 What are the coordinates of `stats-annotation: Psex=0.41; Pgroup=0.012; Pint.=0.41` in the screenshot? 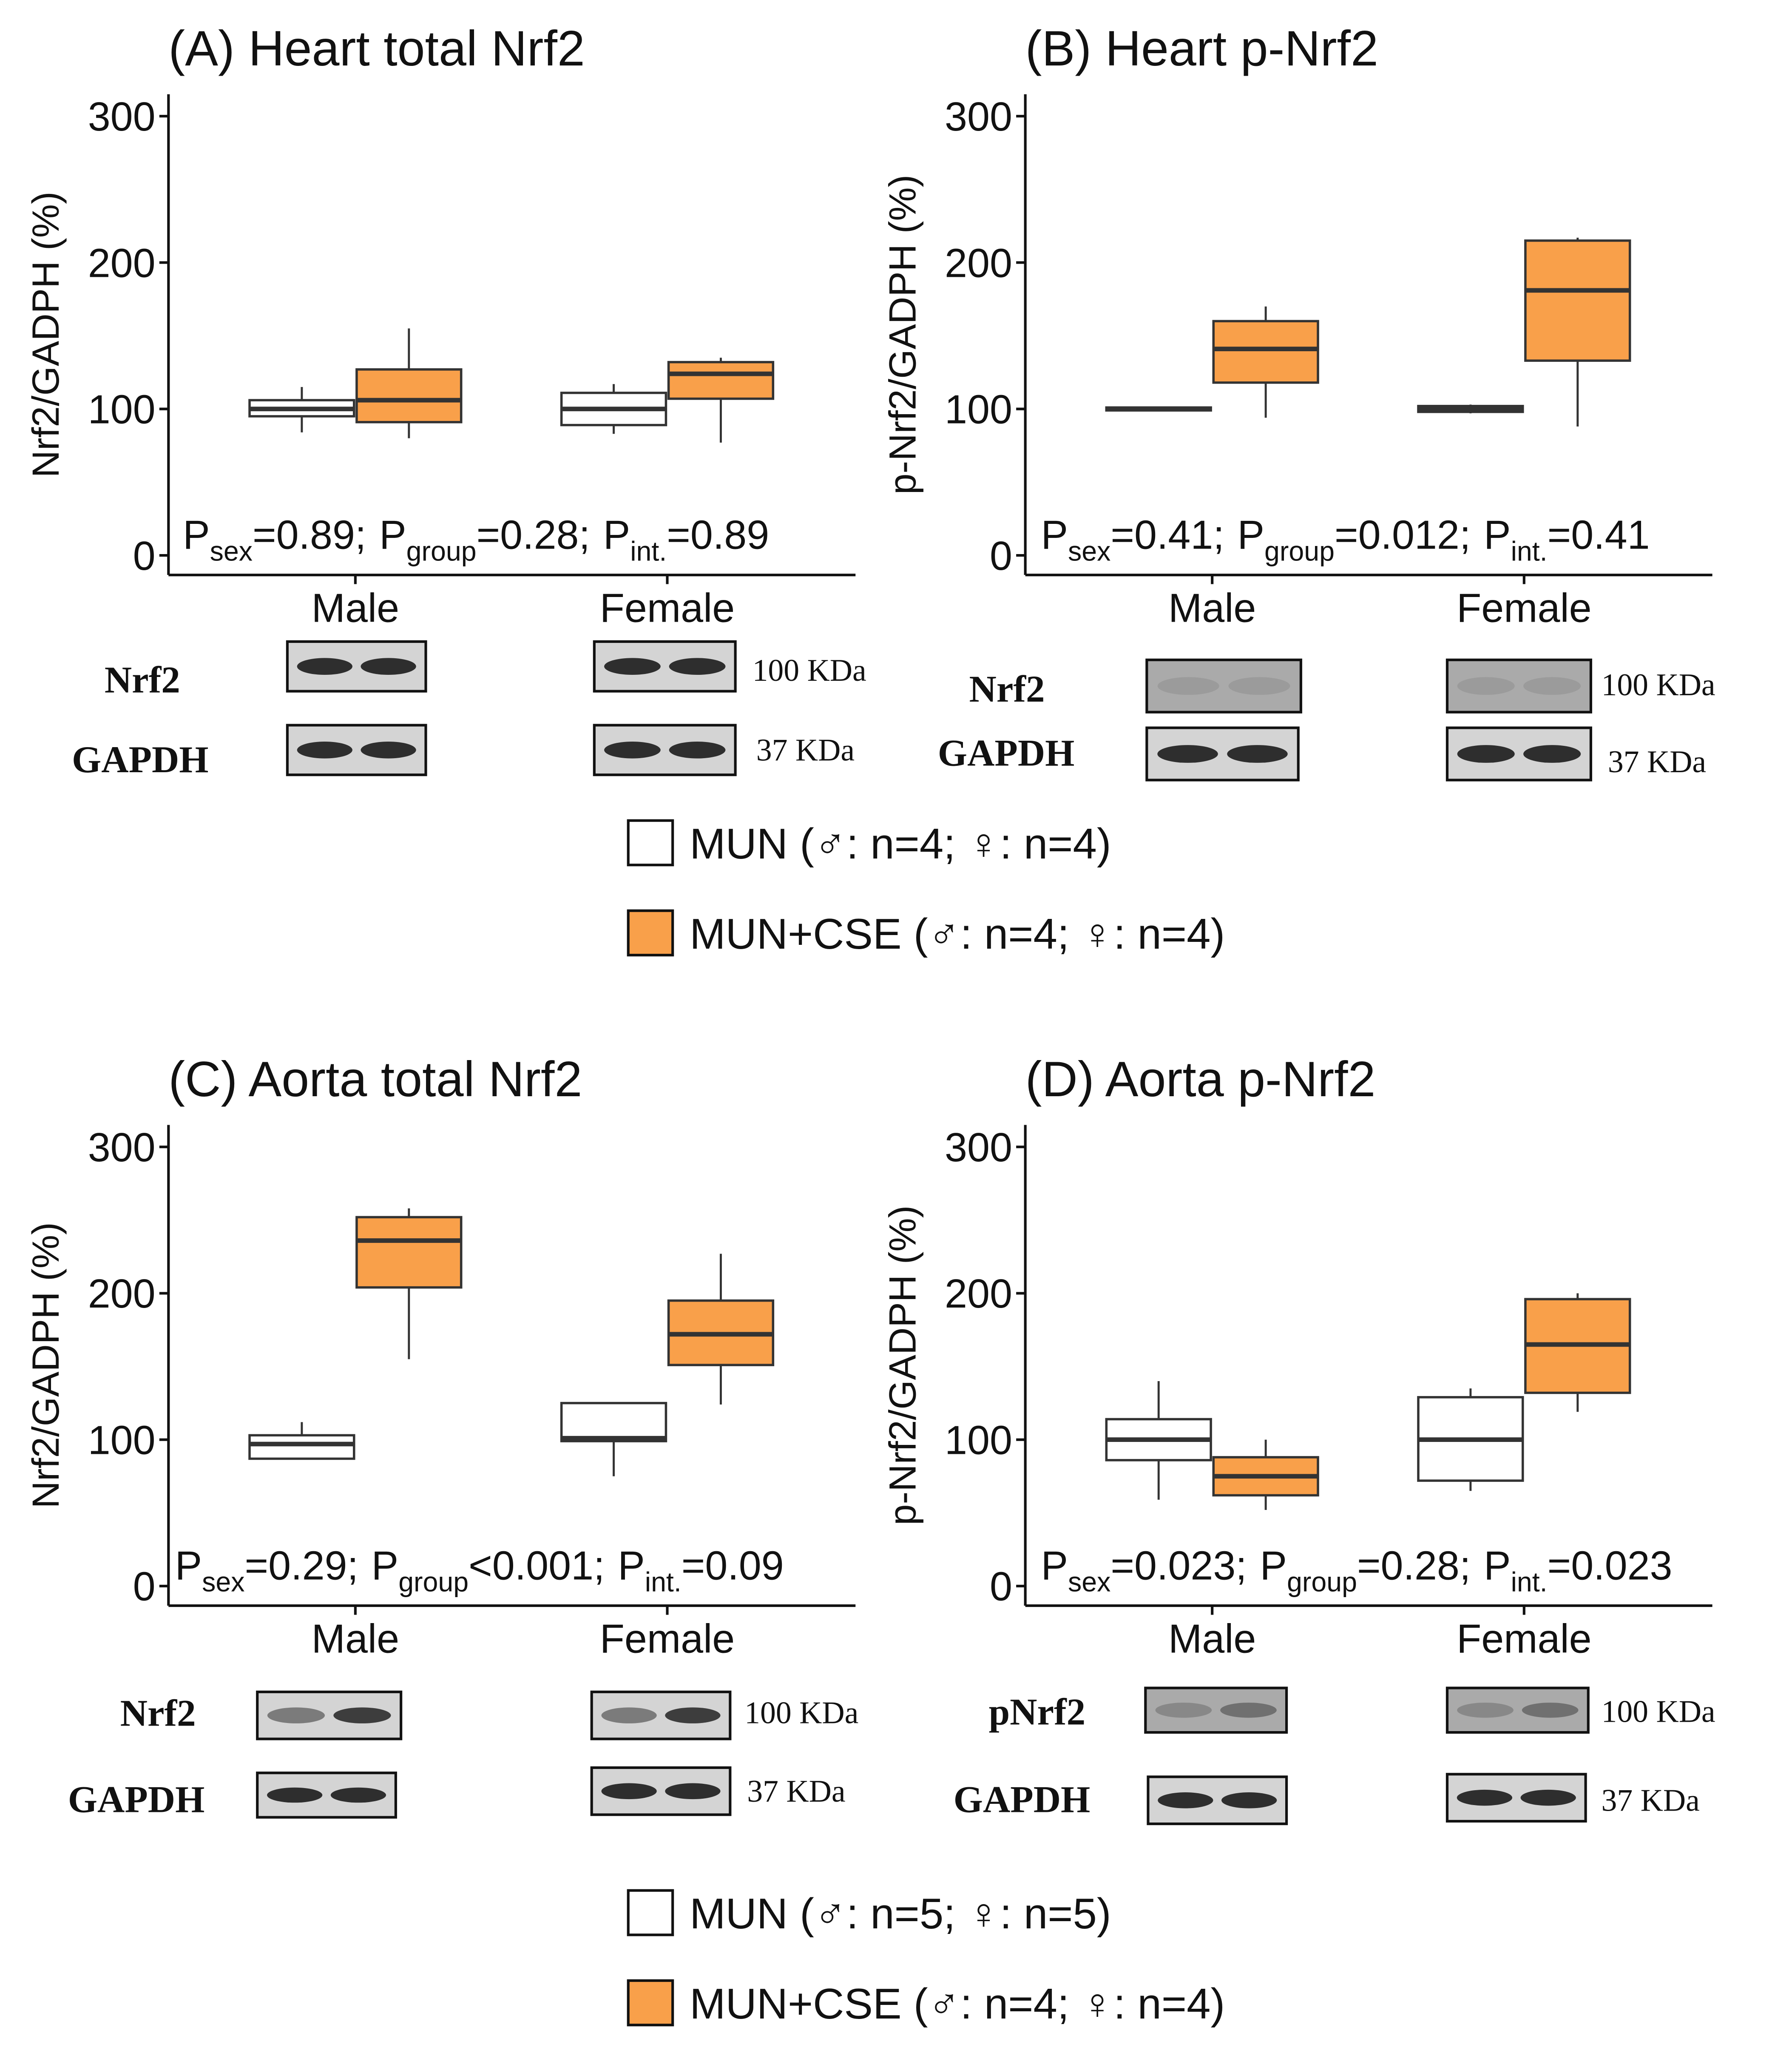 It's located at (1345, 540).